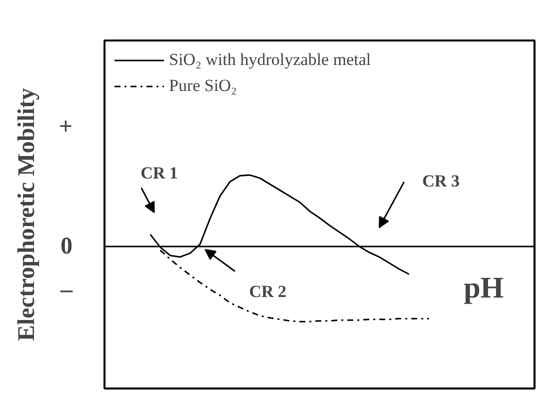 Image resolution: width=536 pixels, height=402 pixels. Describe the element at coordinates (267, 292) in the screenshot. I see `annotation: CR 2` at that location.